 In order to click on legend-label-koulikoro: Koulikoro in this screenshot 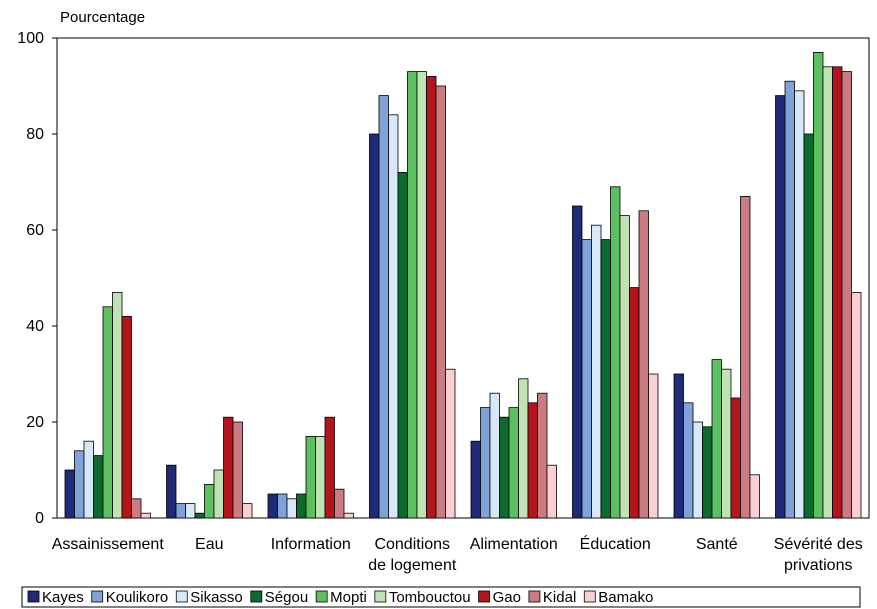, I will do `click(137, 597)`.